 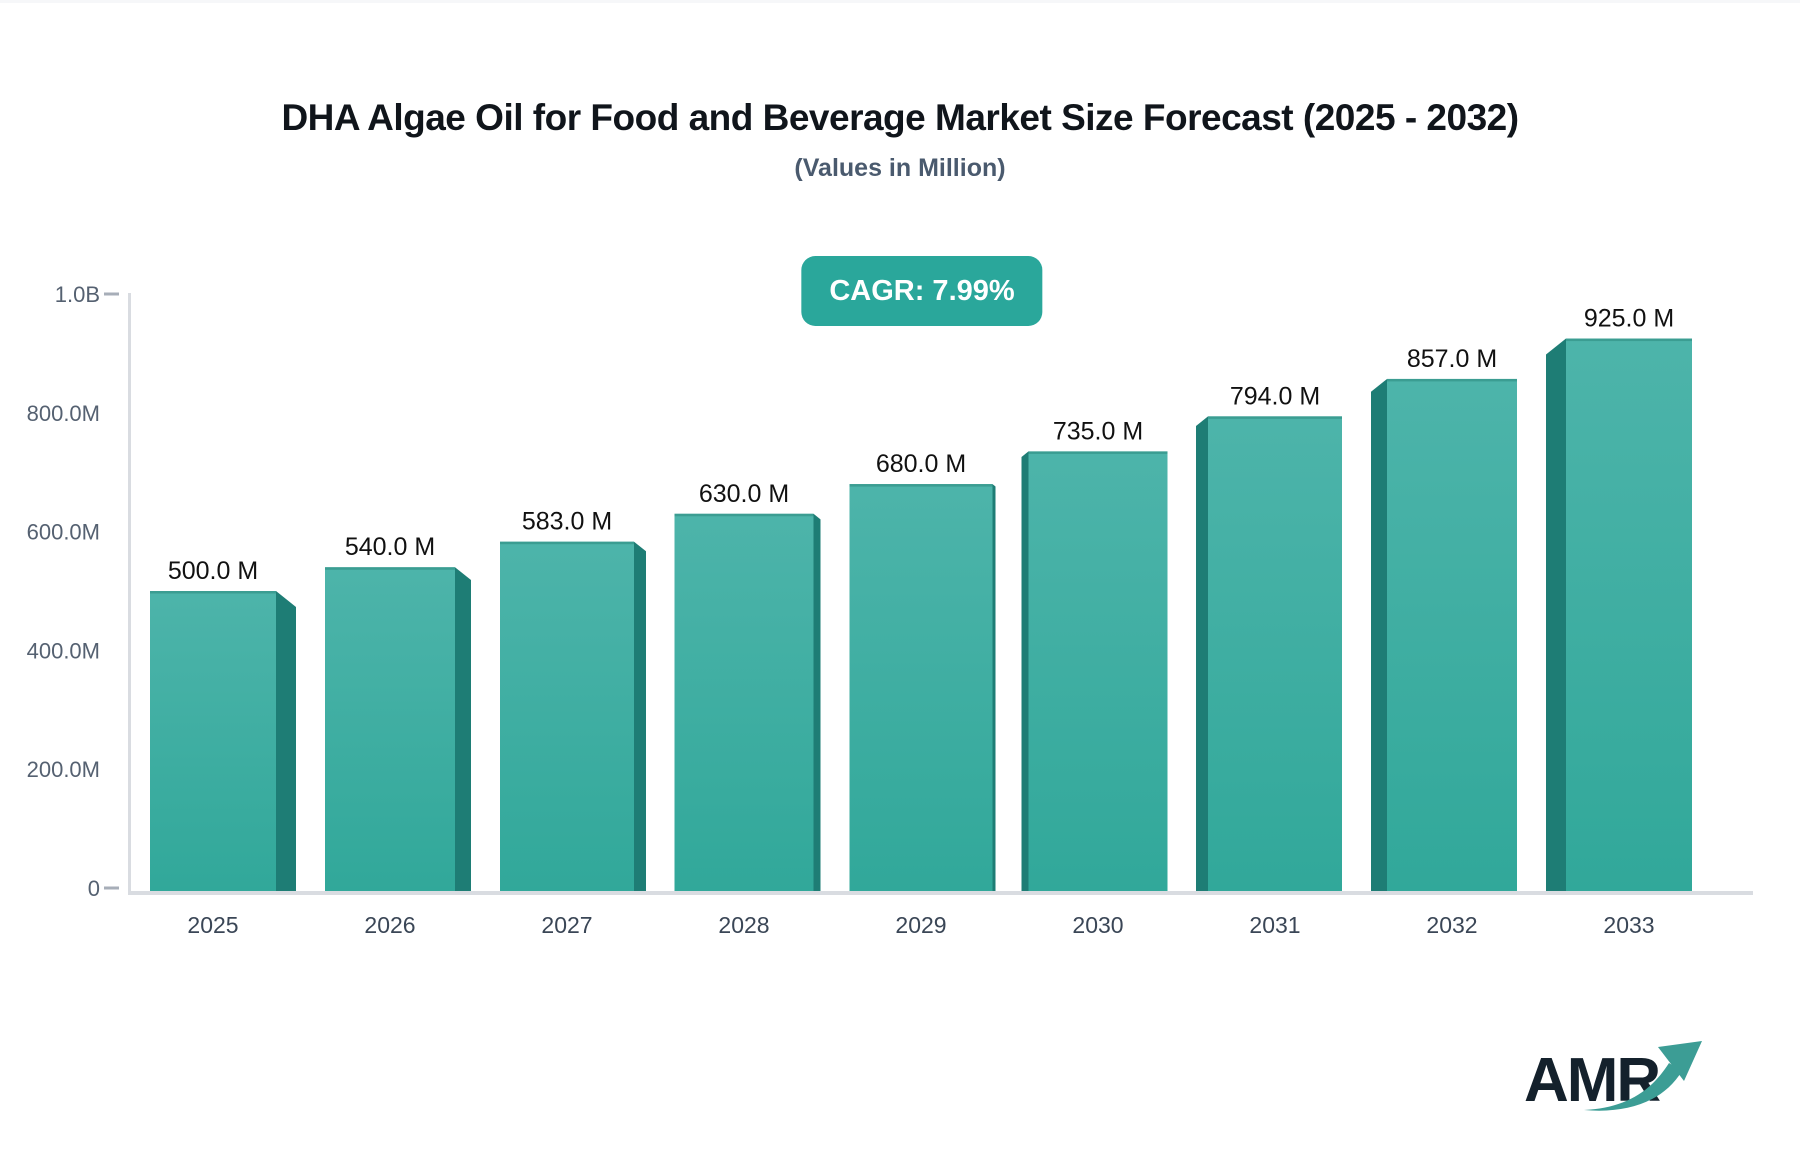 What do you see at coordinates (1633, 1087) in the screenshot?
I see `amr-logo-arrow-swoosh` at bounding box center [1633, 1087].